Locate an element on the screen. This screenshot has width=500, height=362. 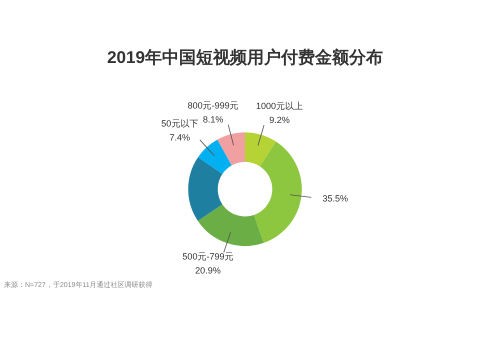
data-label: 7.4% is located at coordinates (180, 137).